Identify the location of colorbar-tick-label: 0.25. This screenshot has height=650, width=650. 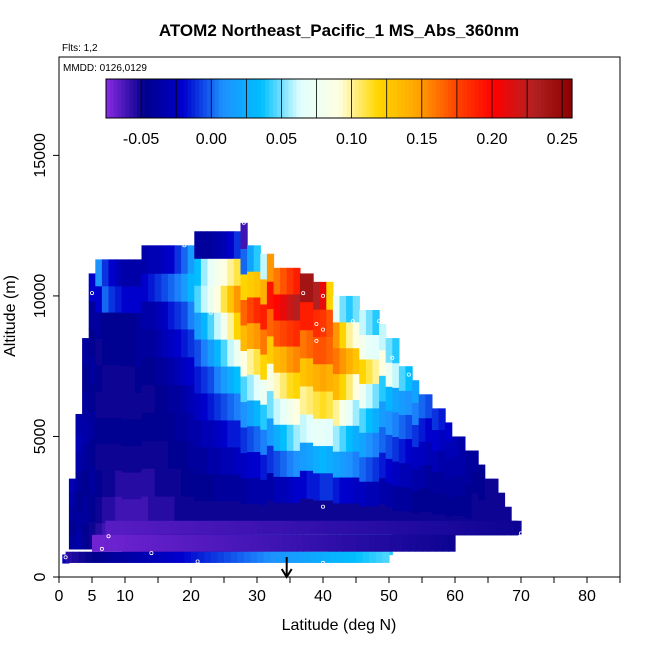
(562, 139).